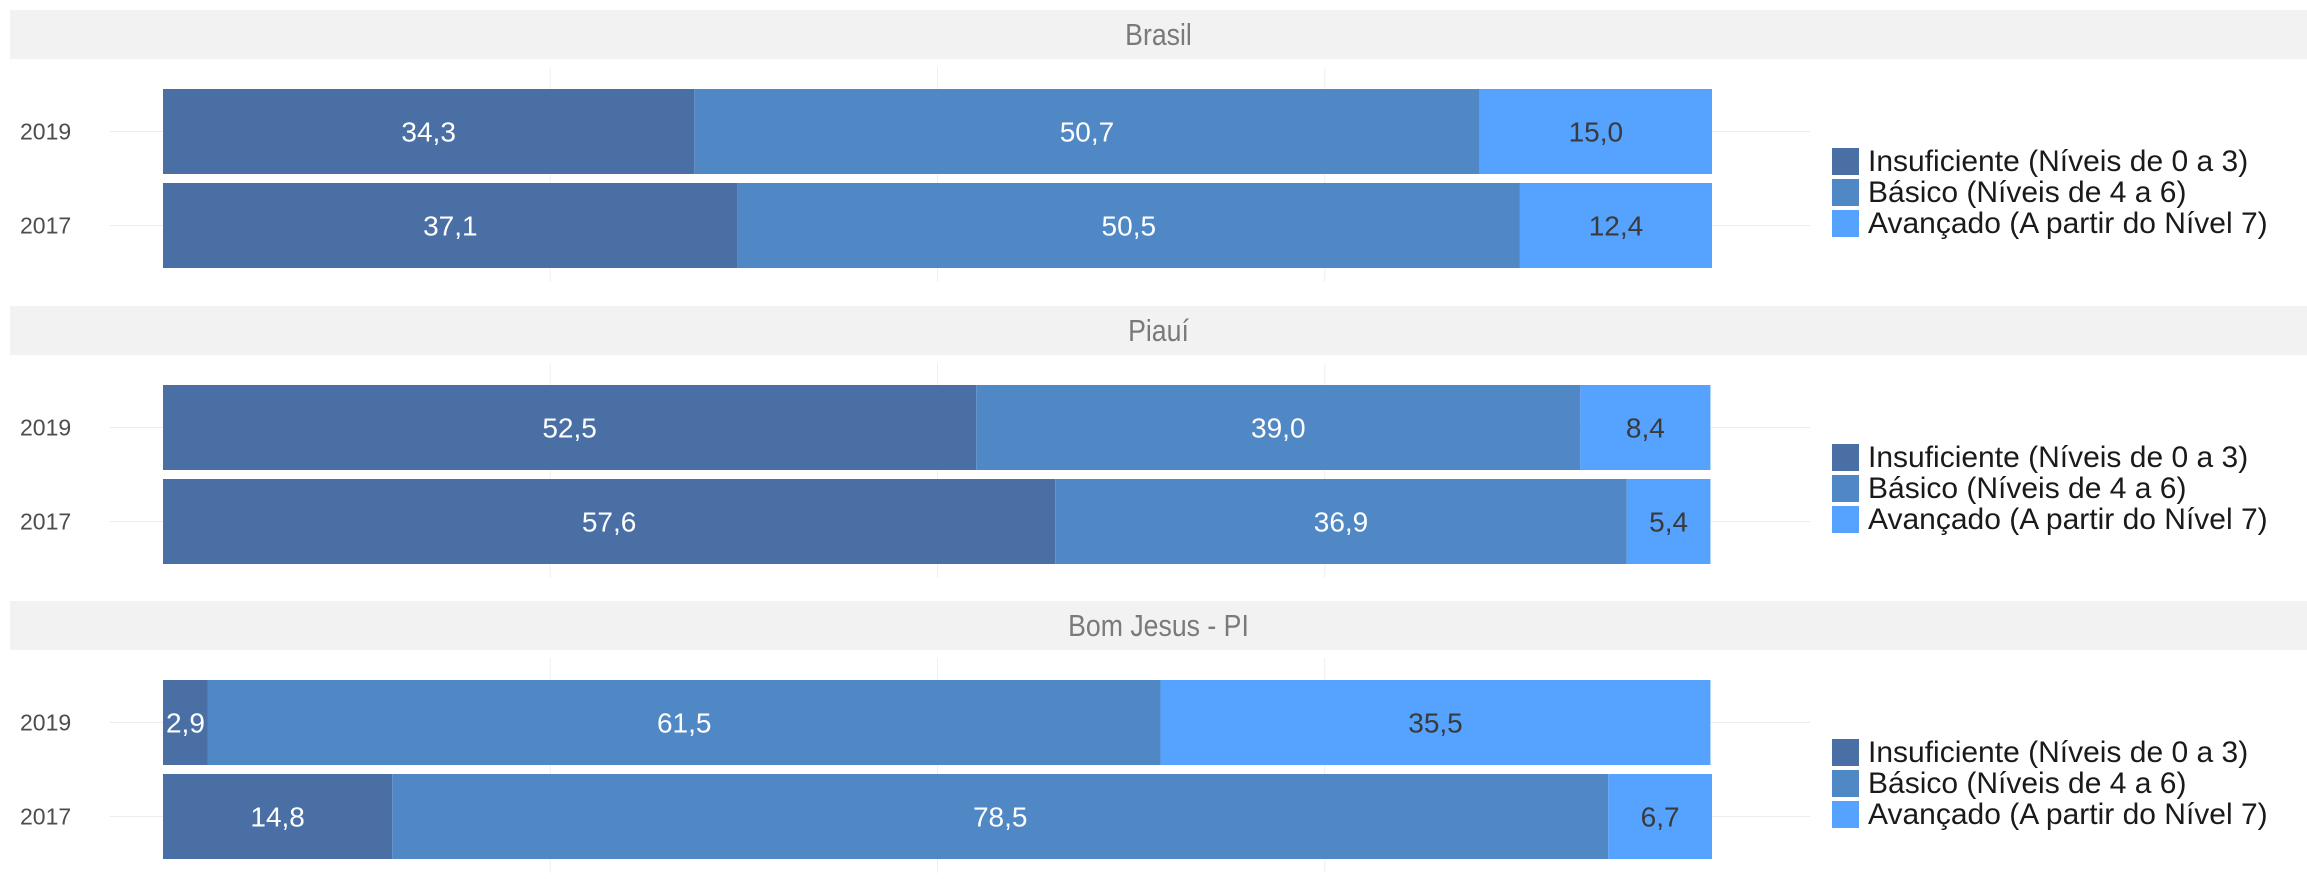  I want to click on facet-strip: Bom Jesus - PI, so click(1158, 625).